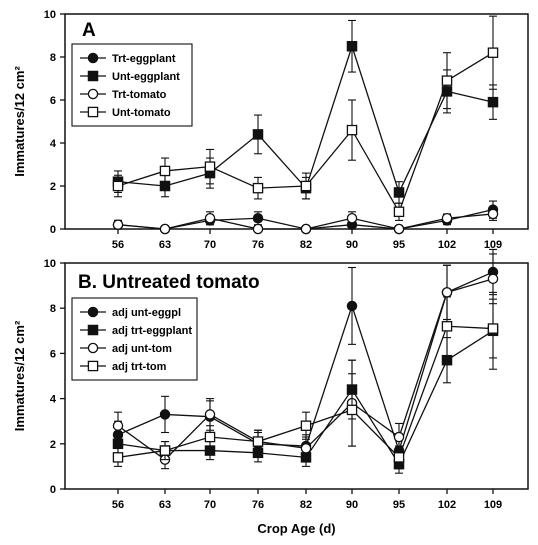  I want to click on legend-label: adj trt-eggplant, so click(152, 331).